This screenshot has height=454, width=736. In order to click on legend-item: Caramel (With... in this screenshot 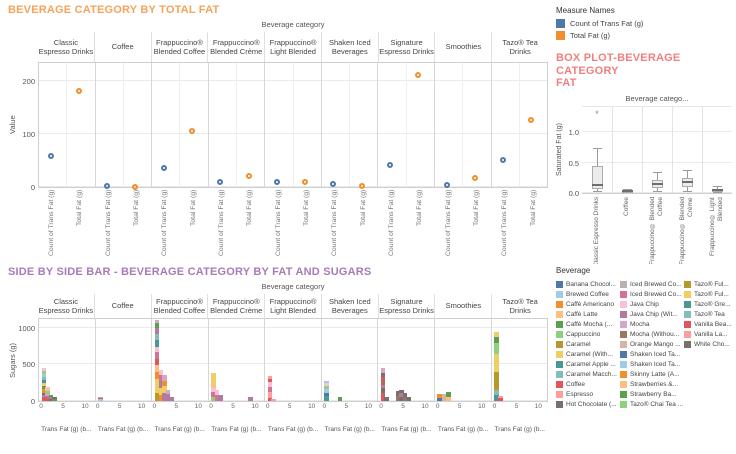, I will do `click(588, 354)`.